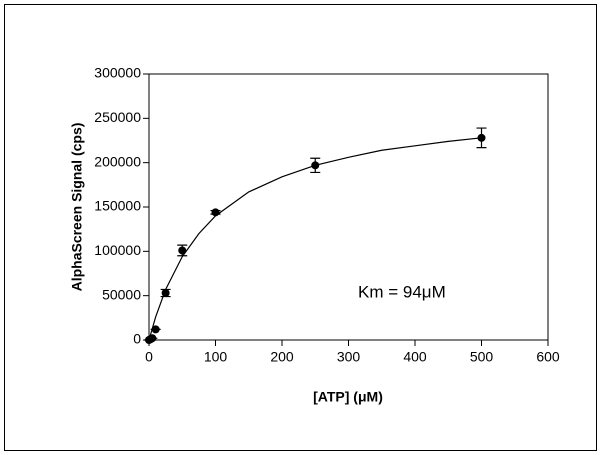  What do you see at coordinates (77, 207) in the screenshot?
I see `y-axis-label: AlphaScreen Signal (cps)` at bounding box center [77, 207].